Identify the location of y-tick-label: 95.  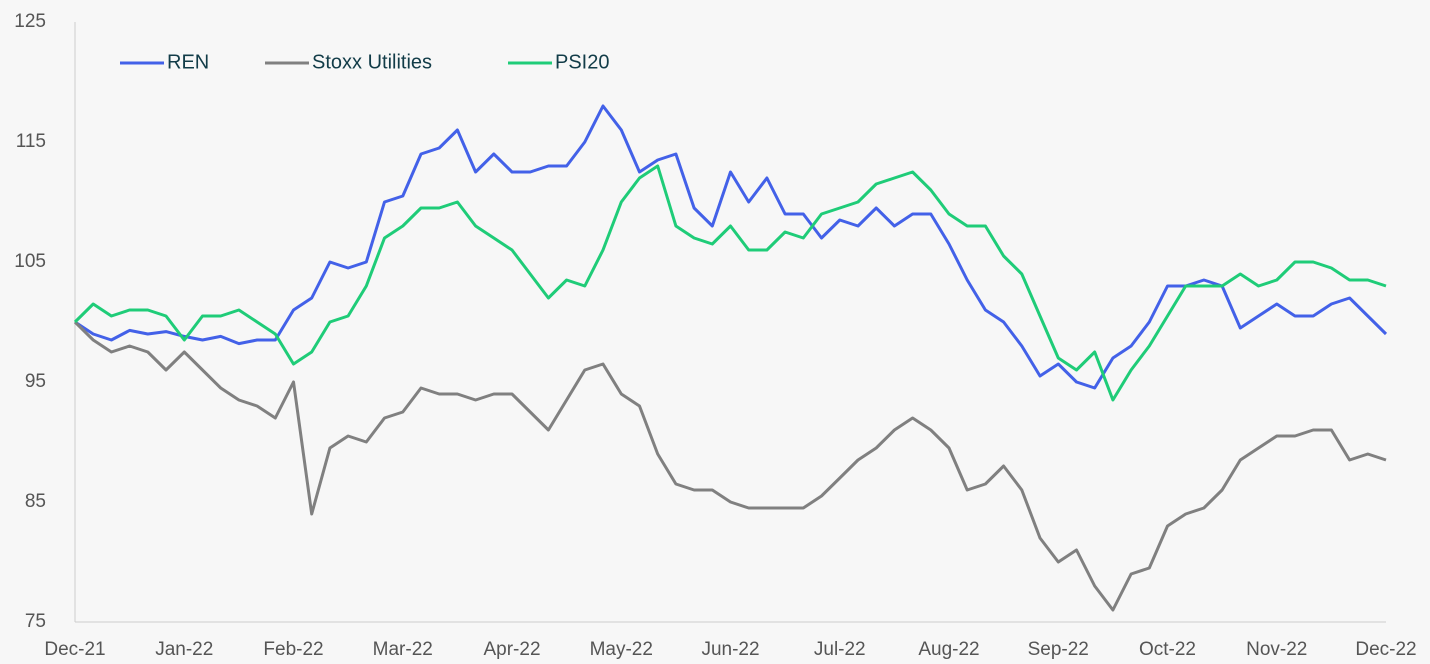
(35, 381).